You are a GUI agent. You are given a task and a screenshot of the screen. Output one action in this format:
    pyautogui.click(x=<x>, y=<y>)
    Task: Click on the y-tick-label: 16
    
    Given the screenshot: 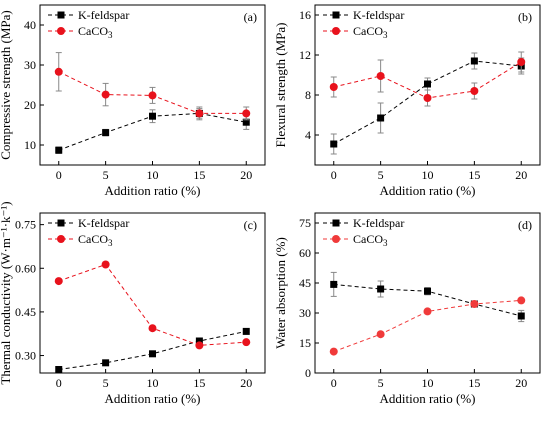 What is the action you would take?
    pyautogui.click(x=305, y=15)
    